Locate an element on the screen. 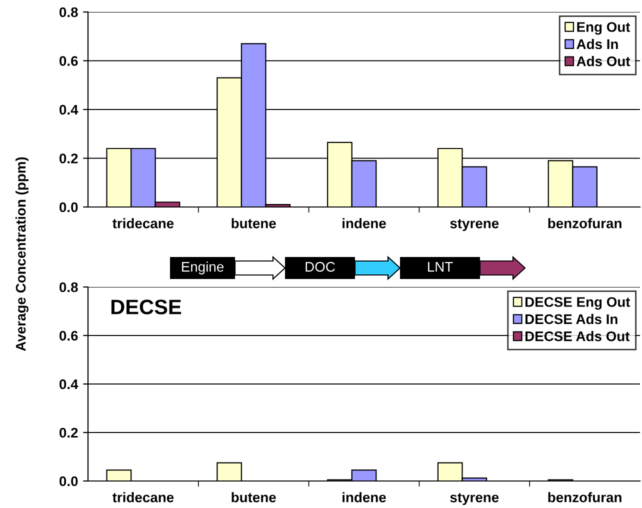 This screenshot has height=508, width=642. legend-label: DECSE Ads Out is located at coordinates (577, 336).